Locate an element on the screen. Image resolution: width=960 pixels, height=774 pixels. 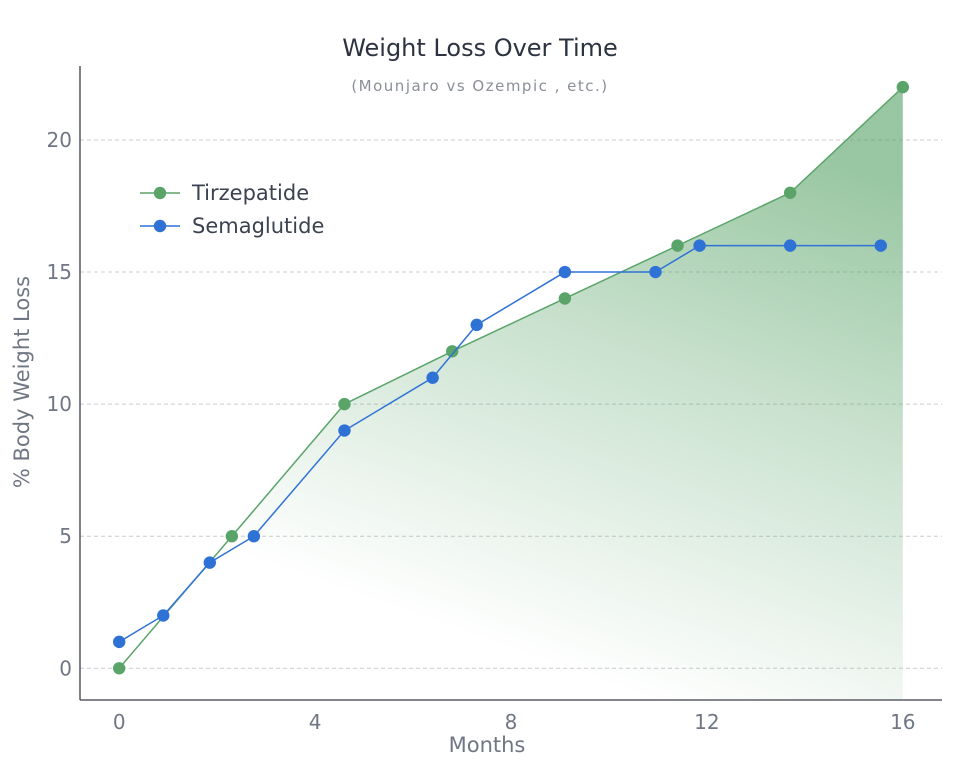
y-tick-label: 5 is located at coordinates (65, 536).